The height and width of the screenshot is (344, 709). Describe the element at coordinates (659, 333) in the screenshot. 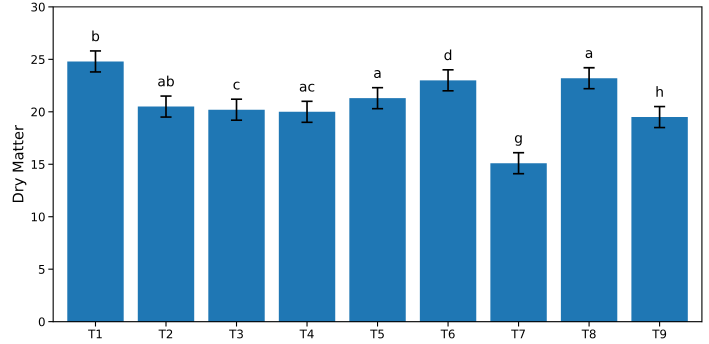

I see `x-tick-label: T9` at that location.